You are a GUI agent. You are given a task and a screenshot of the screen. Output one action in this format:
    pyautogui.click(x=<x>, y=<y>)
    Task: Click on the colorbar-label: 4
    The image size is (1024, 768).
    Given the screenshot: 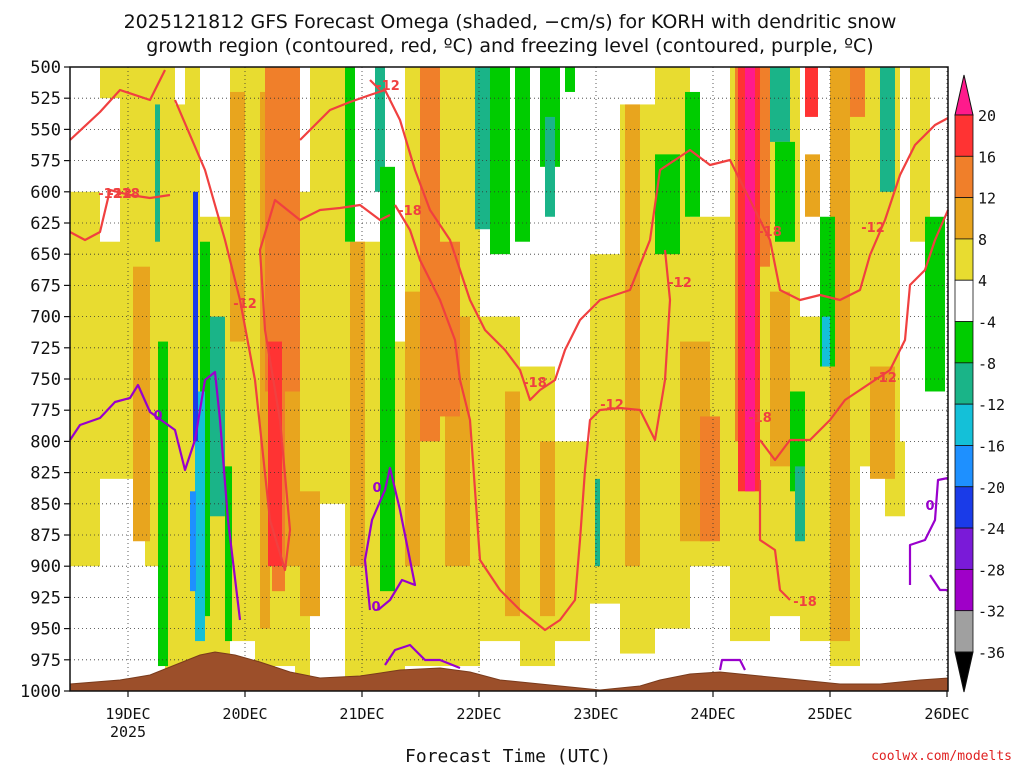 What is the action you would take?
    pyautogui.click(x=982, y=281)
    